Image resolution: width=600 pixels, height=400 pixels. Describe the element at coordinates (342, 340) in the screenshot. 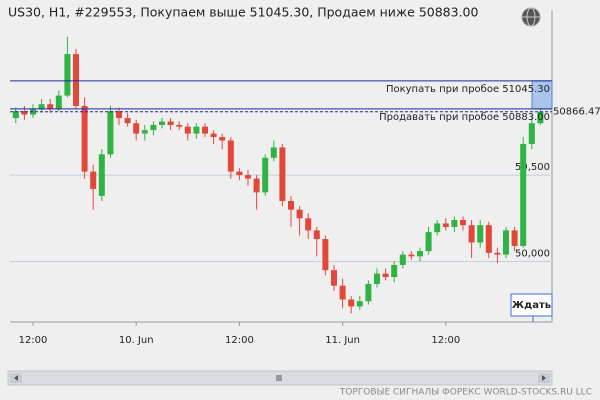

I see `x-tick-label: 11. Jun` at that location.